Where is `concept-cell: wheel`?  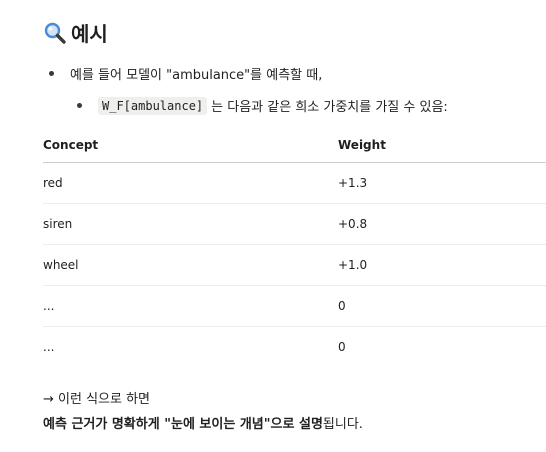 concept-cell: wheel is located at coordinates (190, 265).